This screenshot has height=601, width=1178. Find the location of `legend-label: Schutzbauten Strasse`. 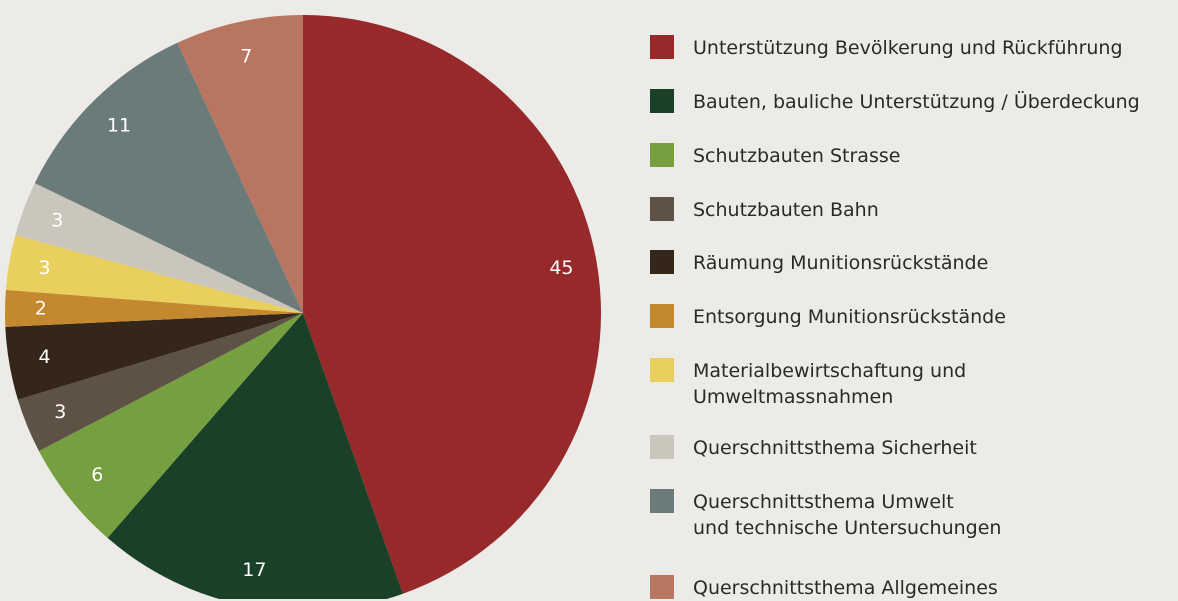

legend-label: Schutzbauten Strasse is located at coordinates (797, 156).